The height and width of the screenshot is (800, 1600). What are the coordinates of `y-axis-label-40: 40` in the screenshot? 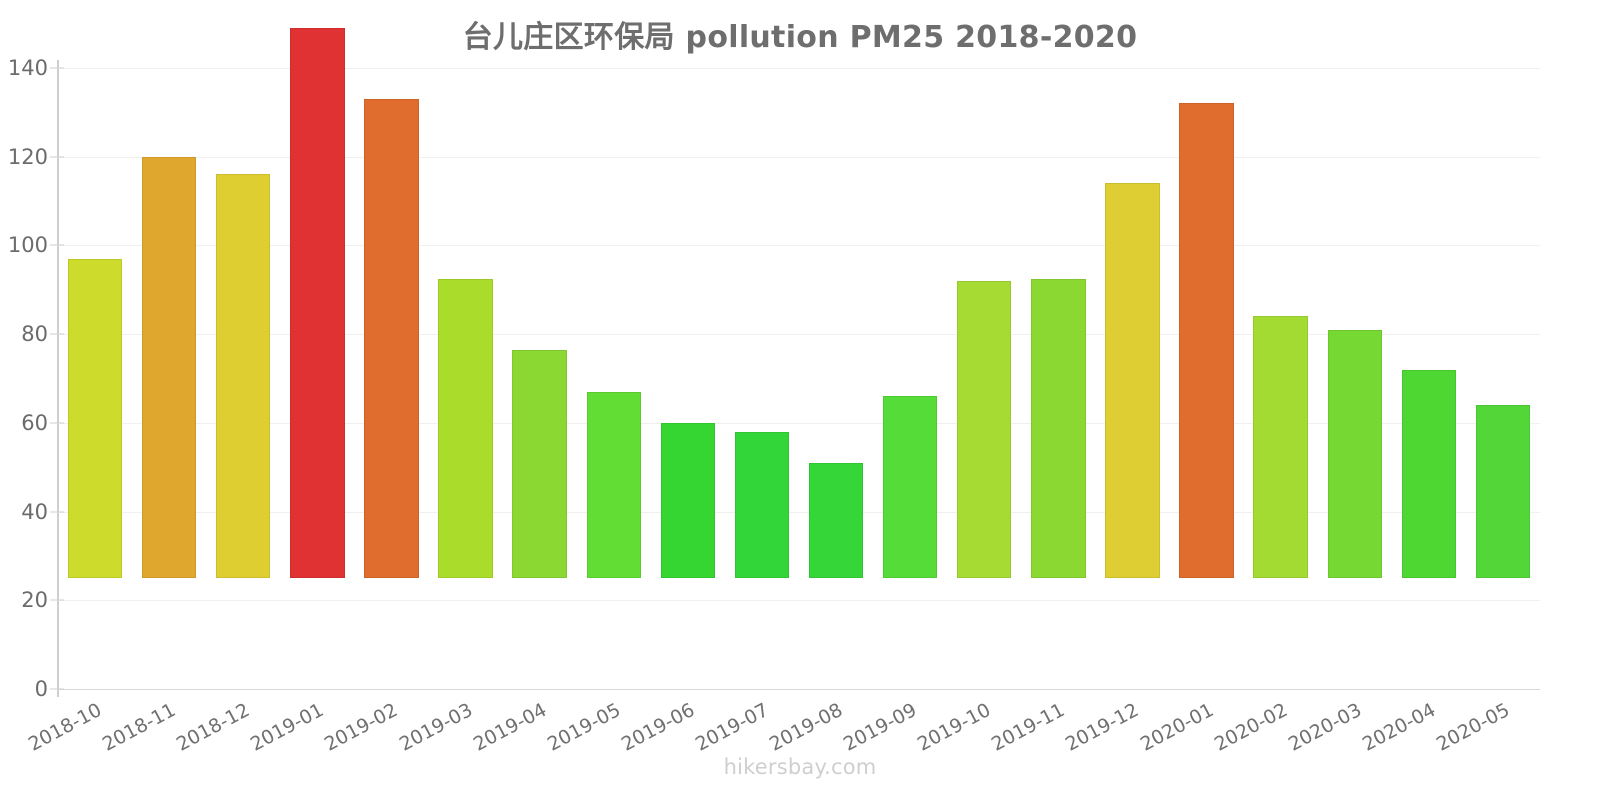 It's located at (34, 511).